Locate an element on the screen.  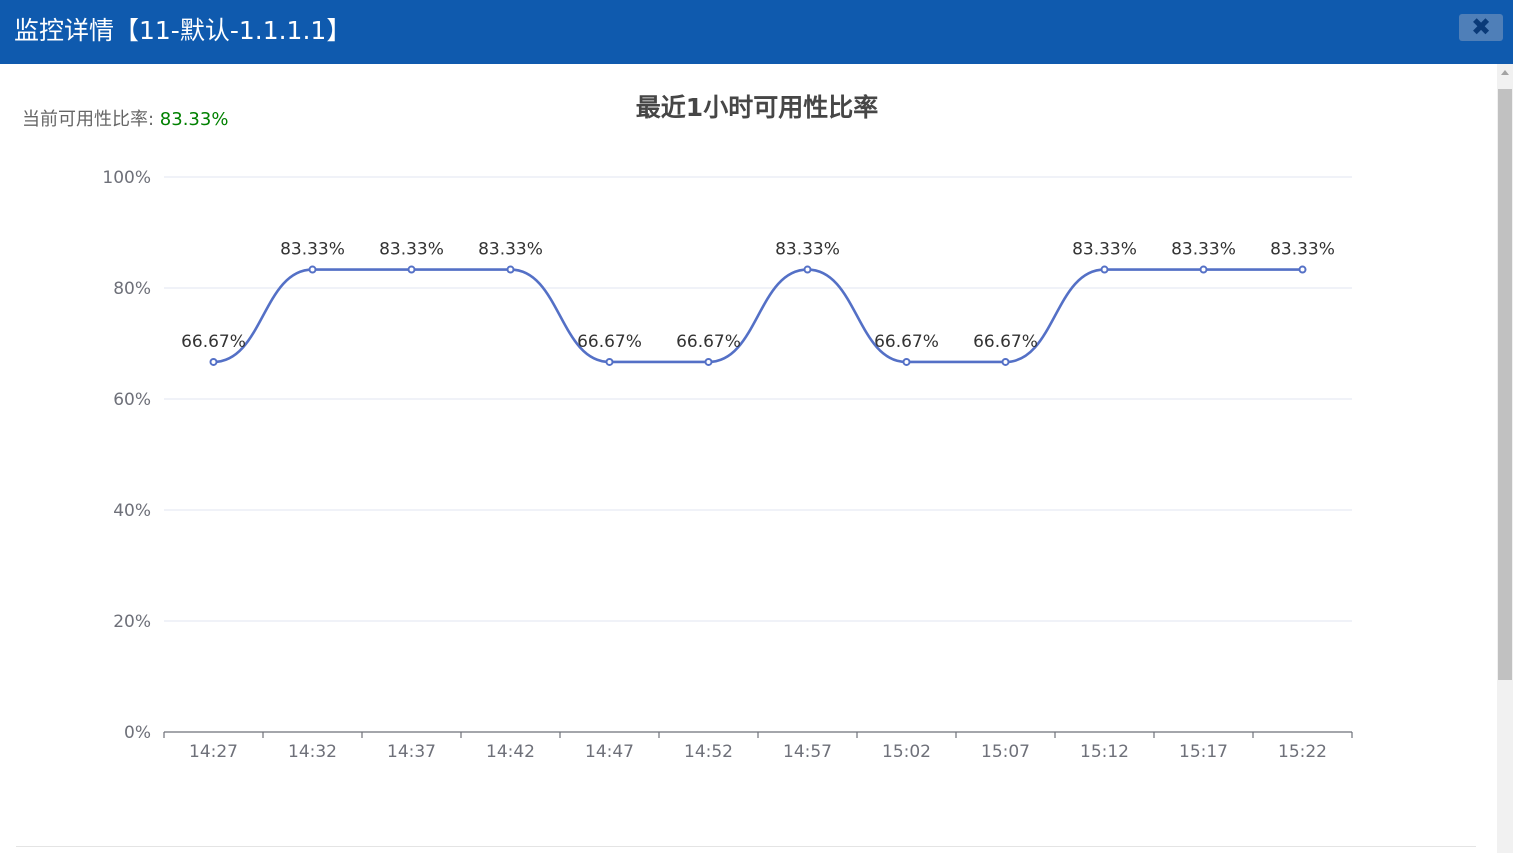
current-availability: 当前可用性比率: 83.33% is located at coordinates (125, 118).